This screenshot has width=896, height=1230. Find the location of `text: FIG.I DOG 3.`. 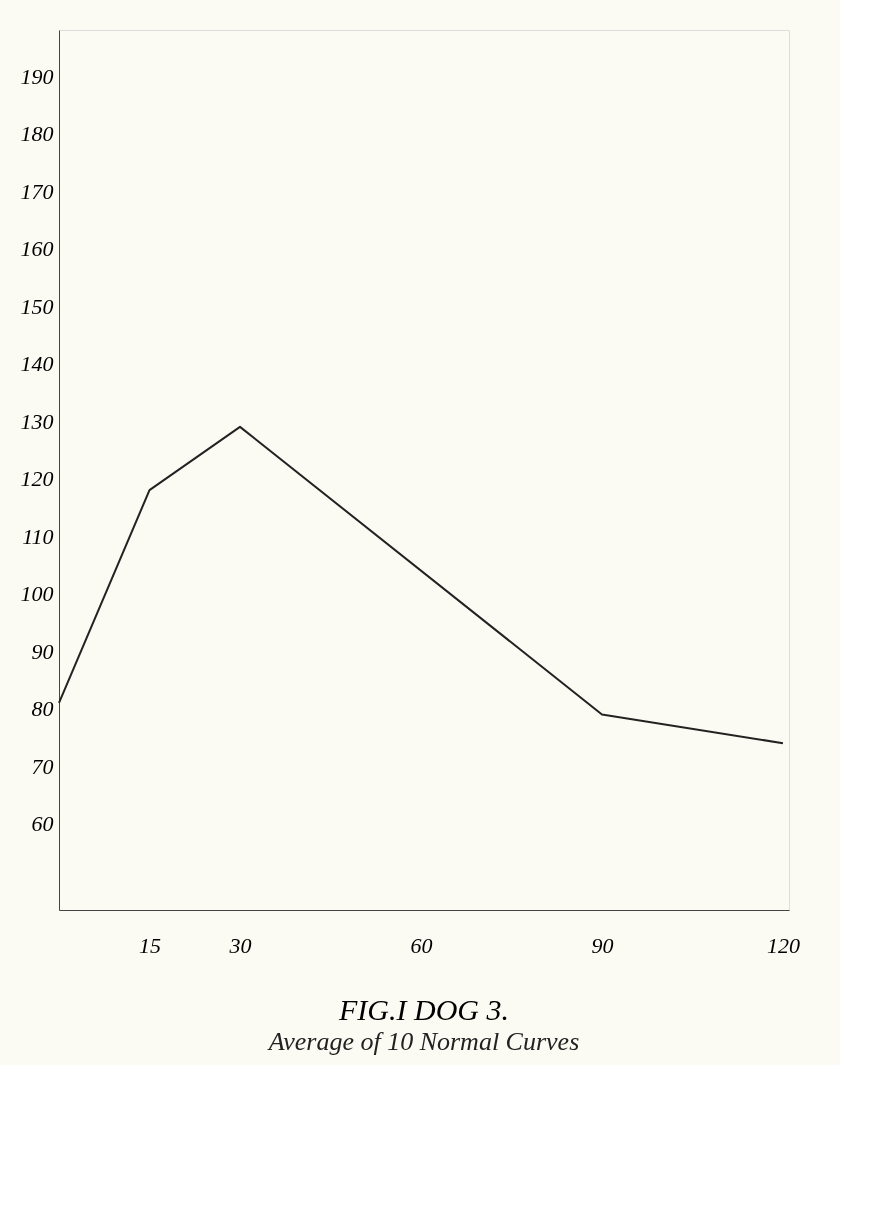

text: FIG.I DOG 3. is located at coordinates (423, 1009).